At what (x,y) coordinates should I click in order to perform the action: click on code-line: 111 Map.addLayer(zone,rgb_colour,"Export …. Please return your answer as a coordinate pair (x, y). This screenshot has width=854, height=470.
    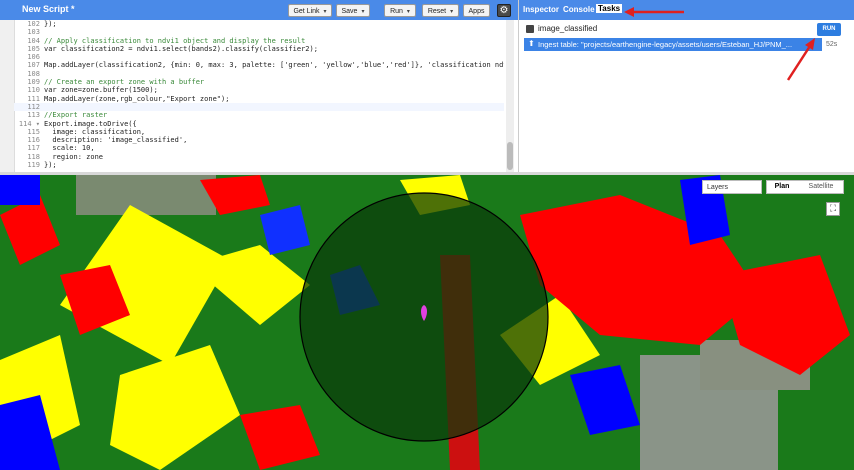
    Looking at the image, I should click on (259, 99).